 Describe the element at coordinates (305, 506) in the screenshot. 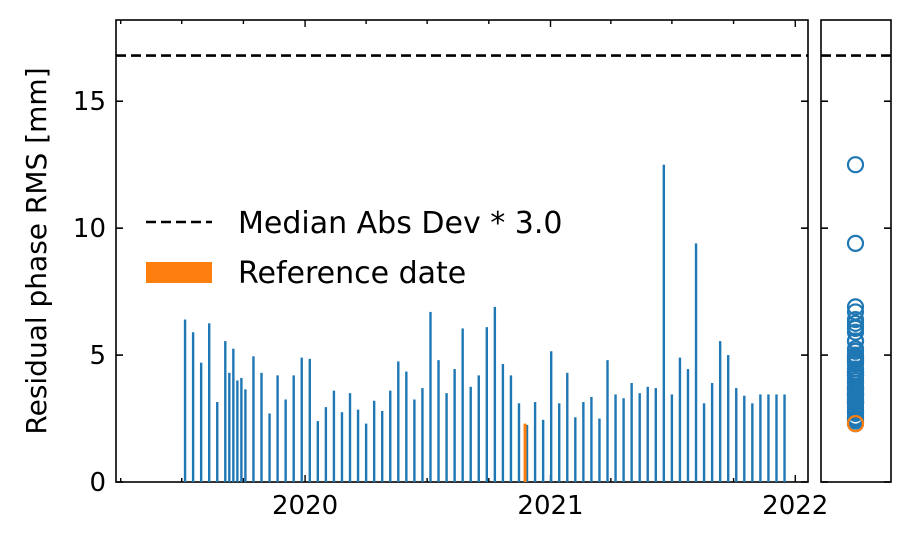

I see `x-tick-label: 2020` at that location.